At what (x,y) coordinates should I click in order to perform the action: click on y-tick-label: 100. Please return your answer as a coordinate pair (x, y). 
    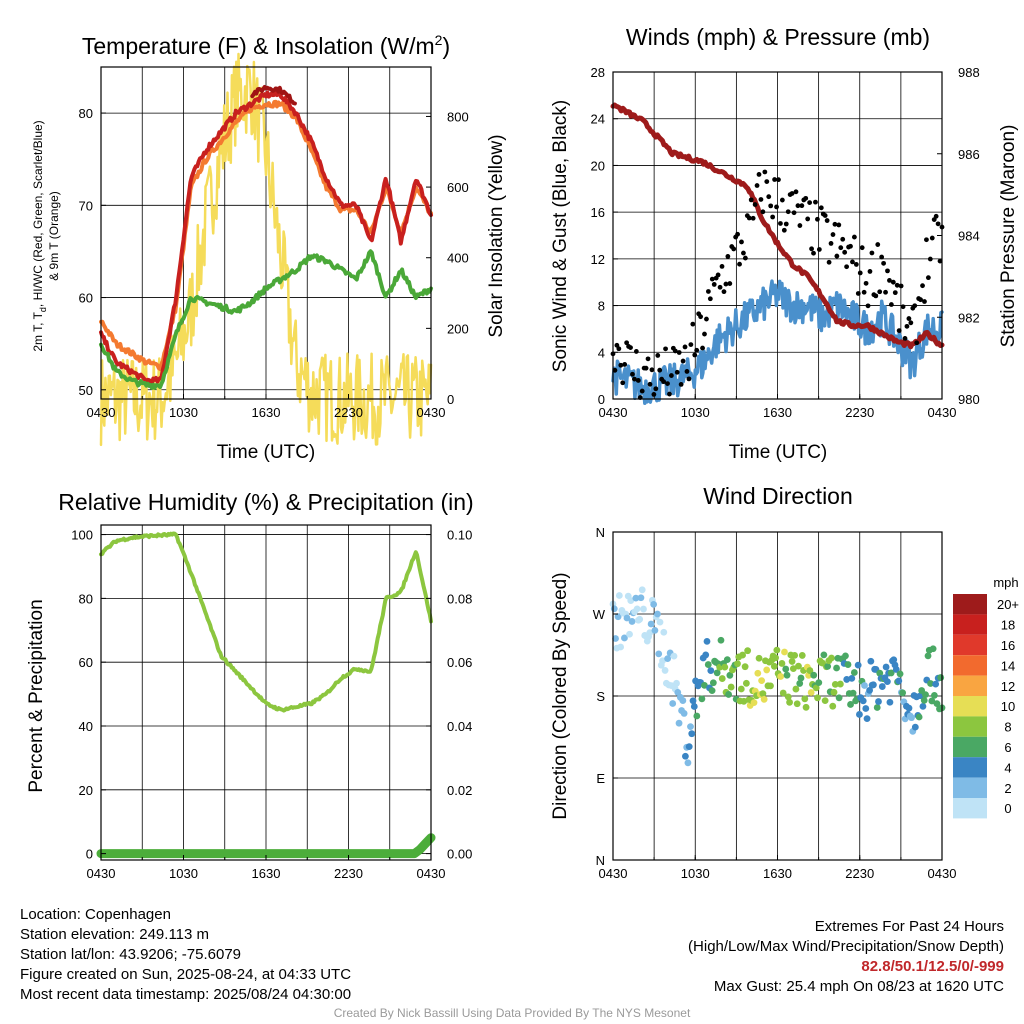
    Looking at the image, I should click on (82, 535).